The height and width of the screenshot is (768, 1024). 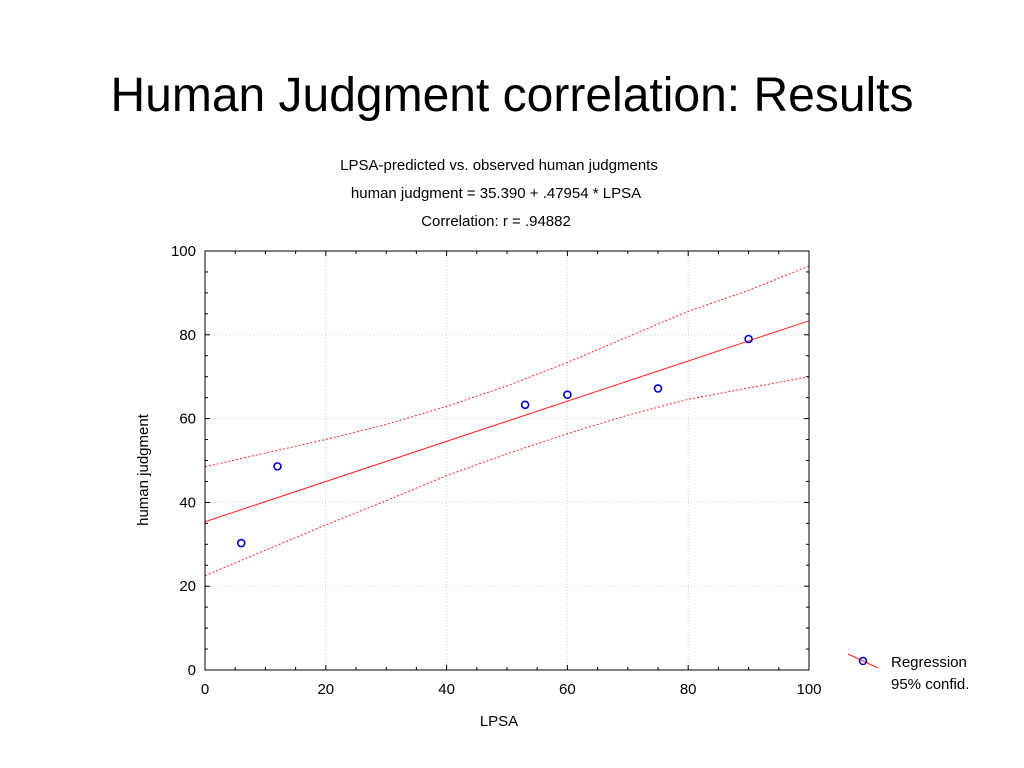 I want to click on legend-line-icon, so click(x=863, y=661).